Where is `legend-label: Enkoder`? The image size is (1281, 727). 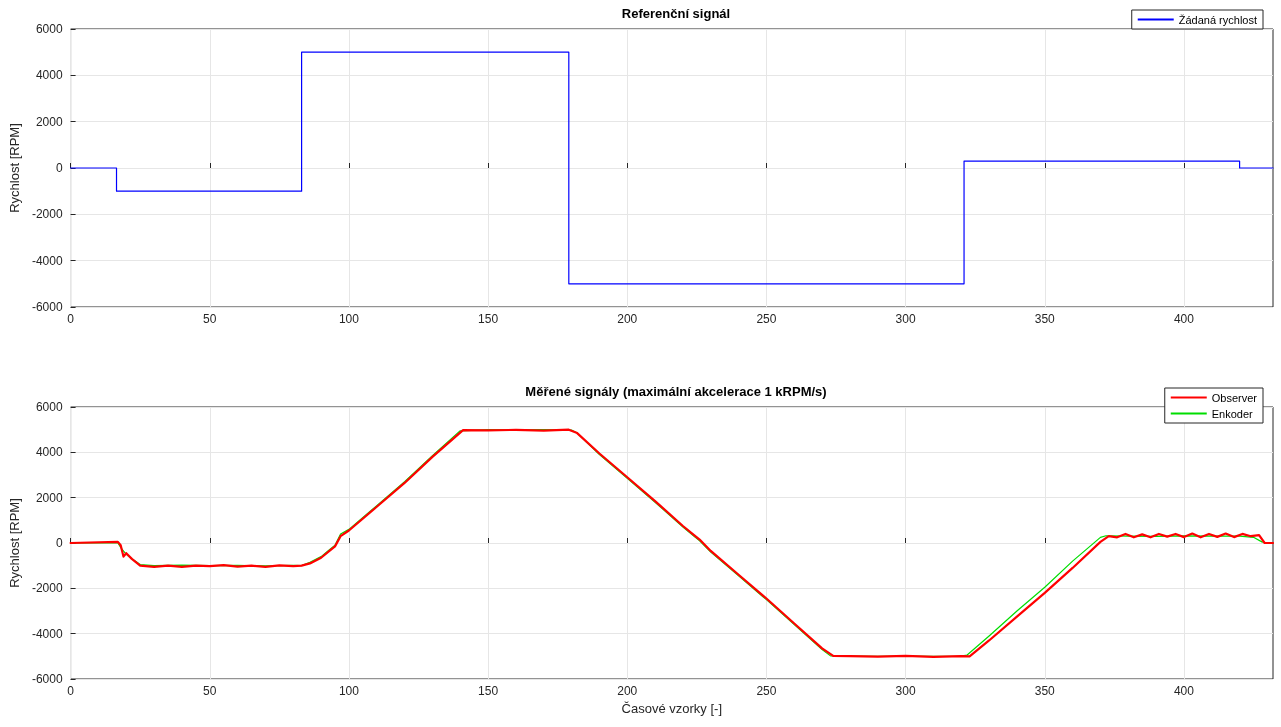 legend-label: Enkoder is located at coordinates (1232, 413).